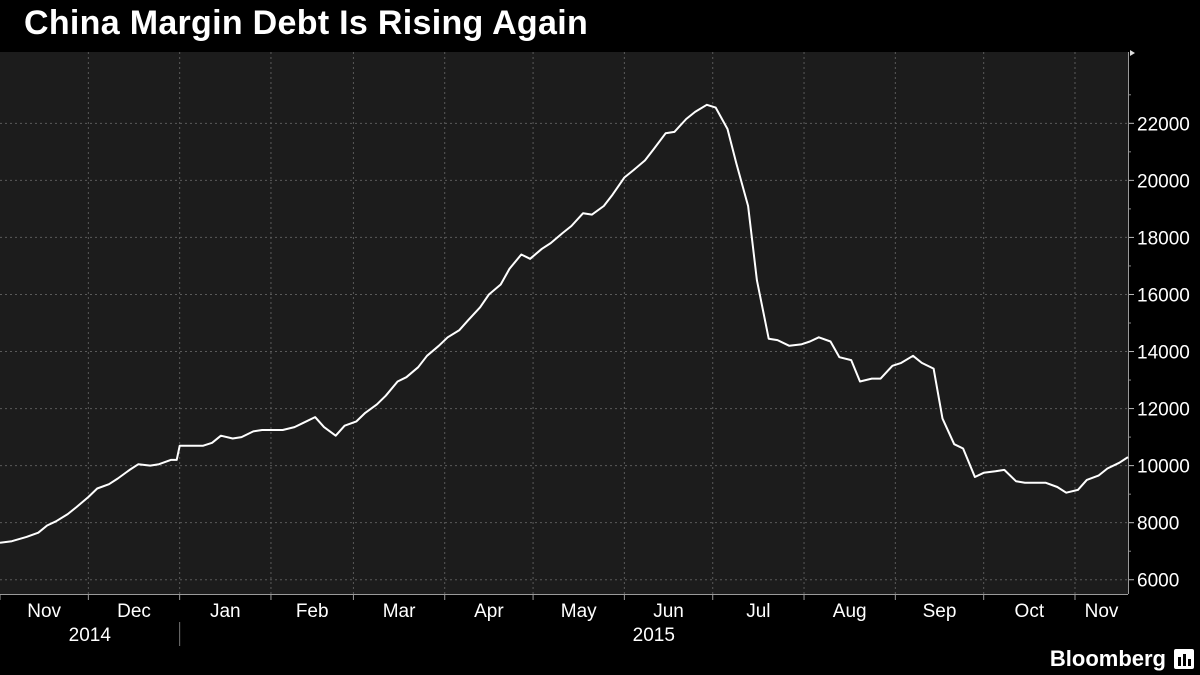 The width and height of the screenshot is (1200, 675). I want to click on year-label: 2014, so click(90, 635).